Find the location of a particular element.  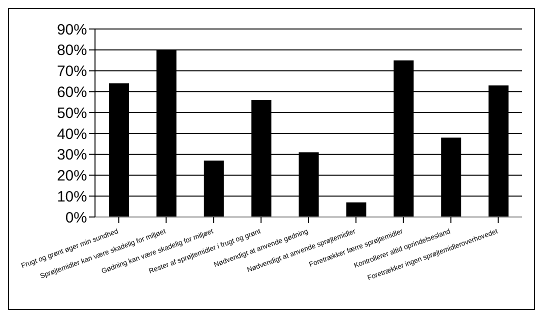

y-tick-label: 70% is located at coordinates (71, 71).